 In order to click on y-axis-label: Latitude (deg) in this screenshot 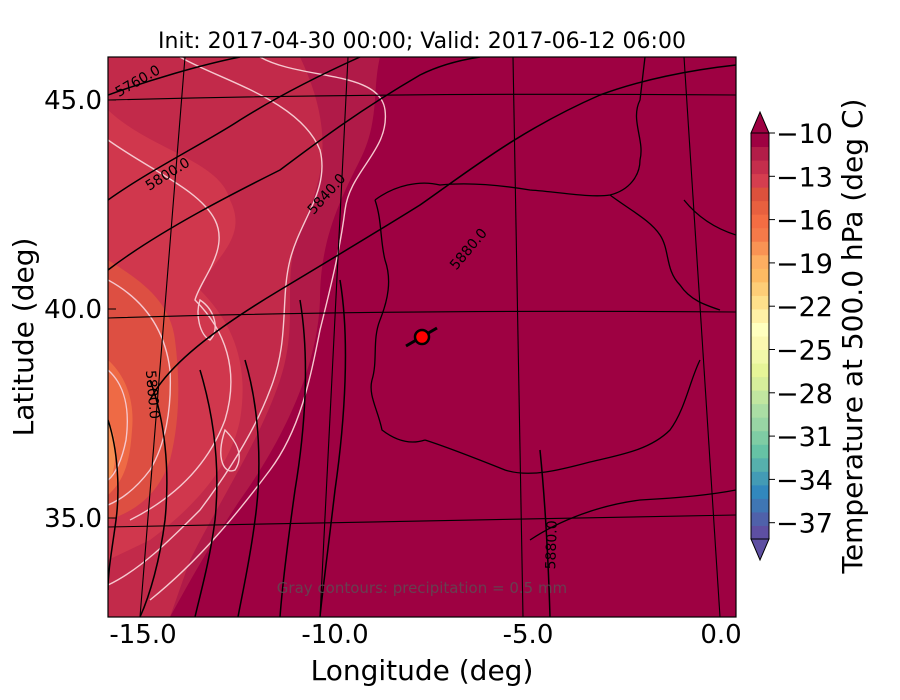, I will do `click(23, 337)`.